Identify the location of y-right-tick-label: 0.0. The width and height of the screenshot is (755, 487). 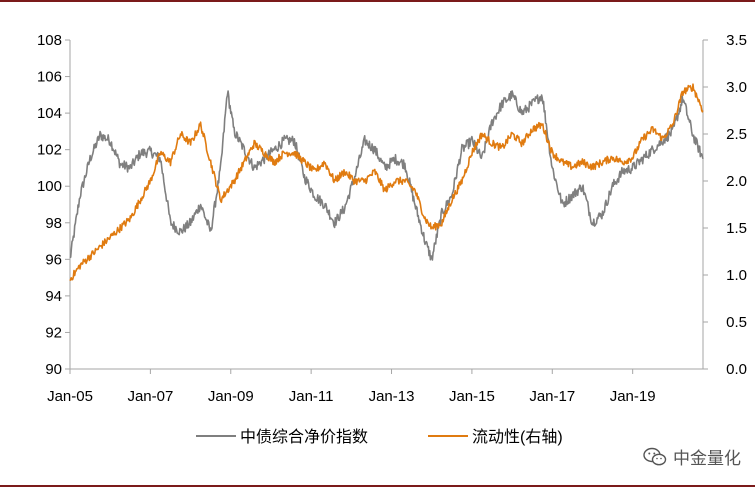
(736, 369).